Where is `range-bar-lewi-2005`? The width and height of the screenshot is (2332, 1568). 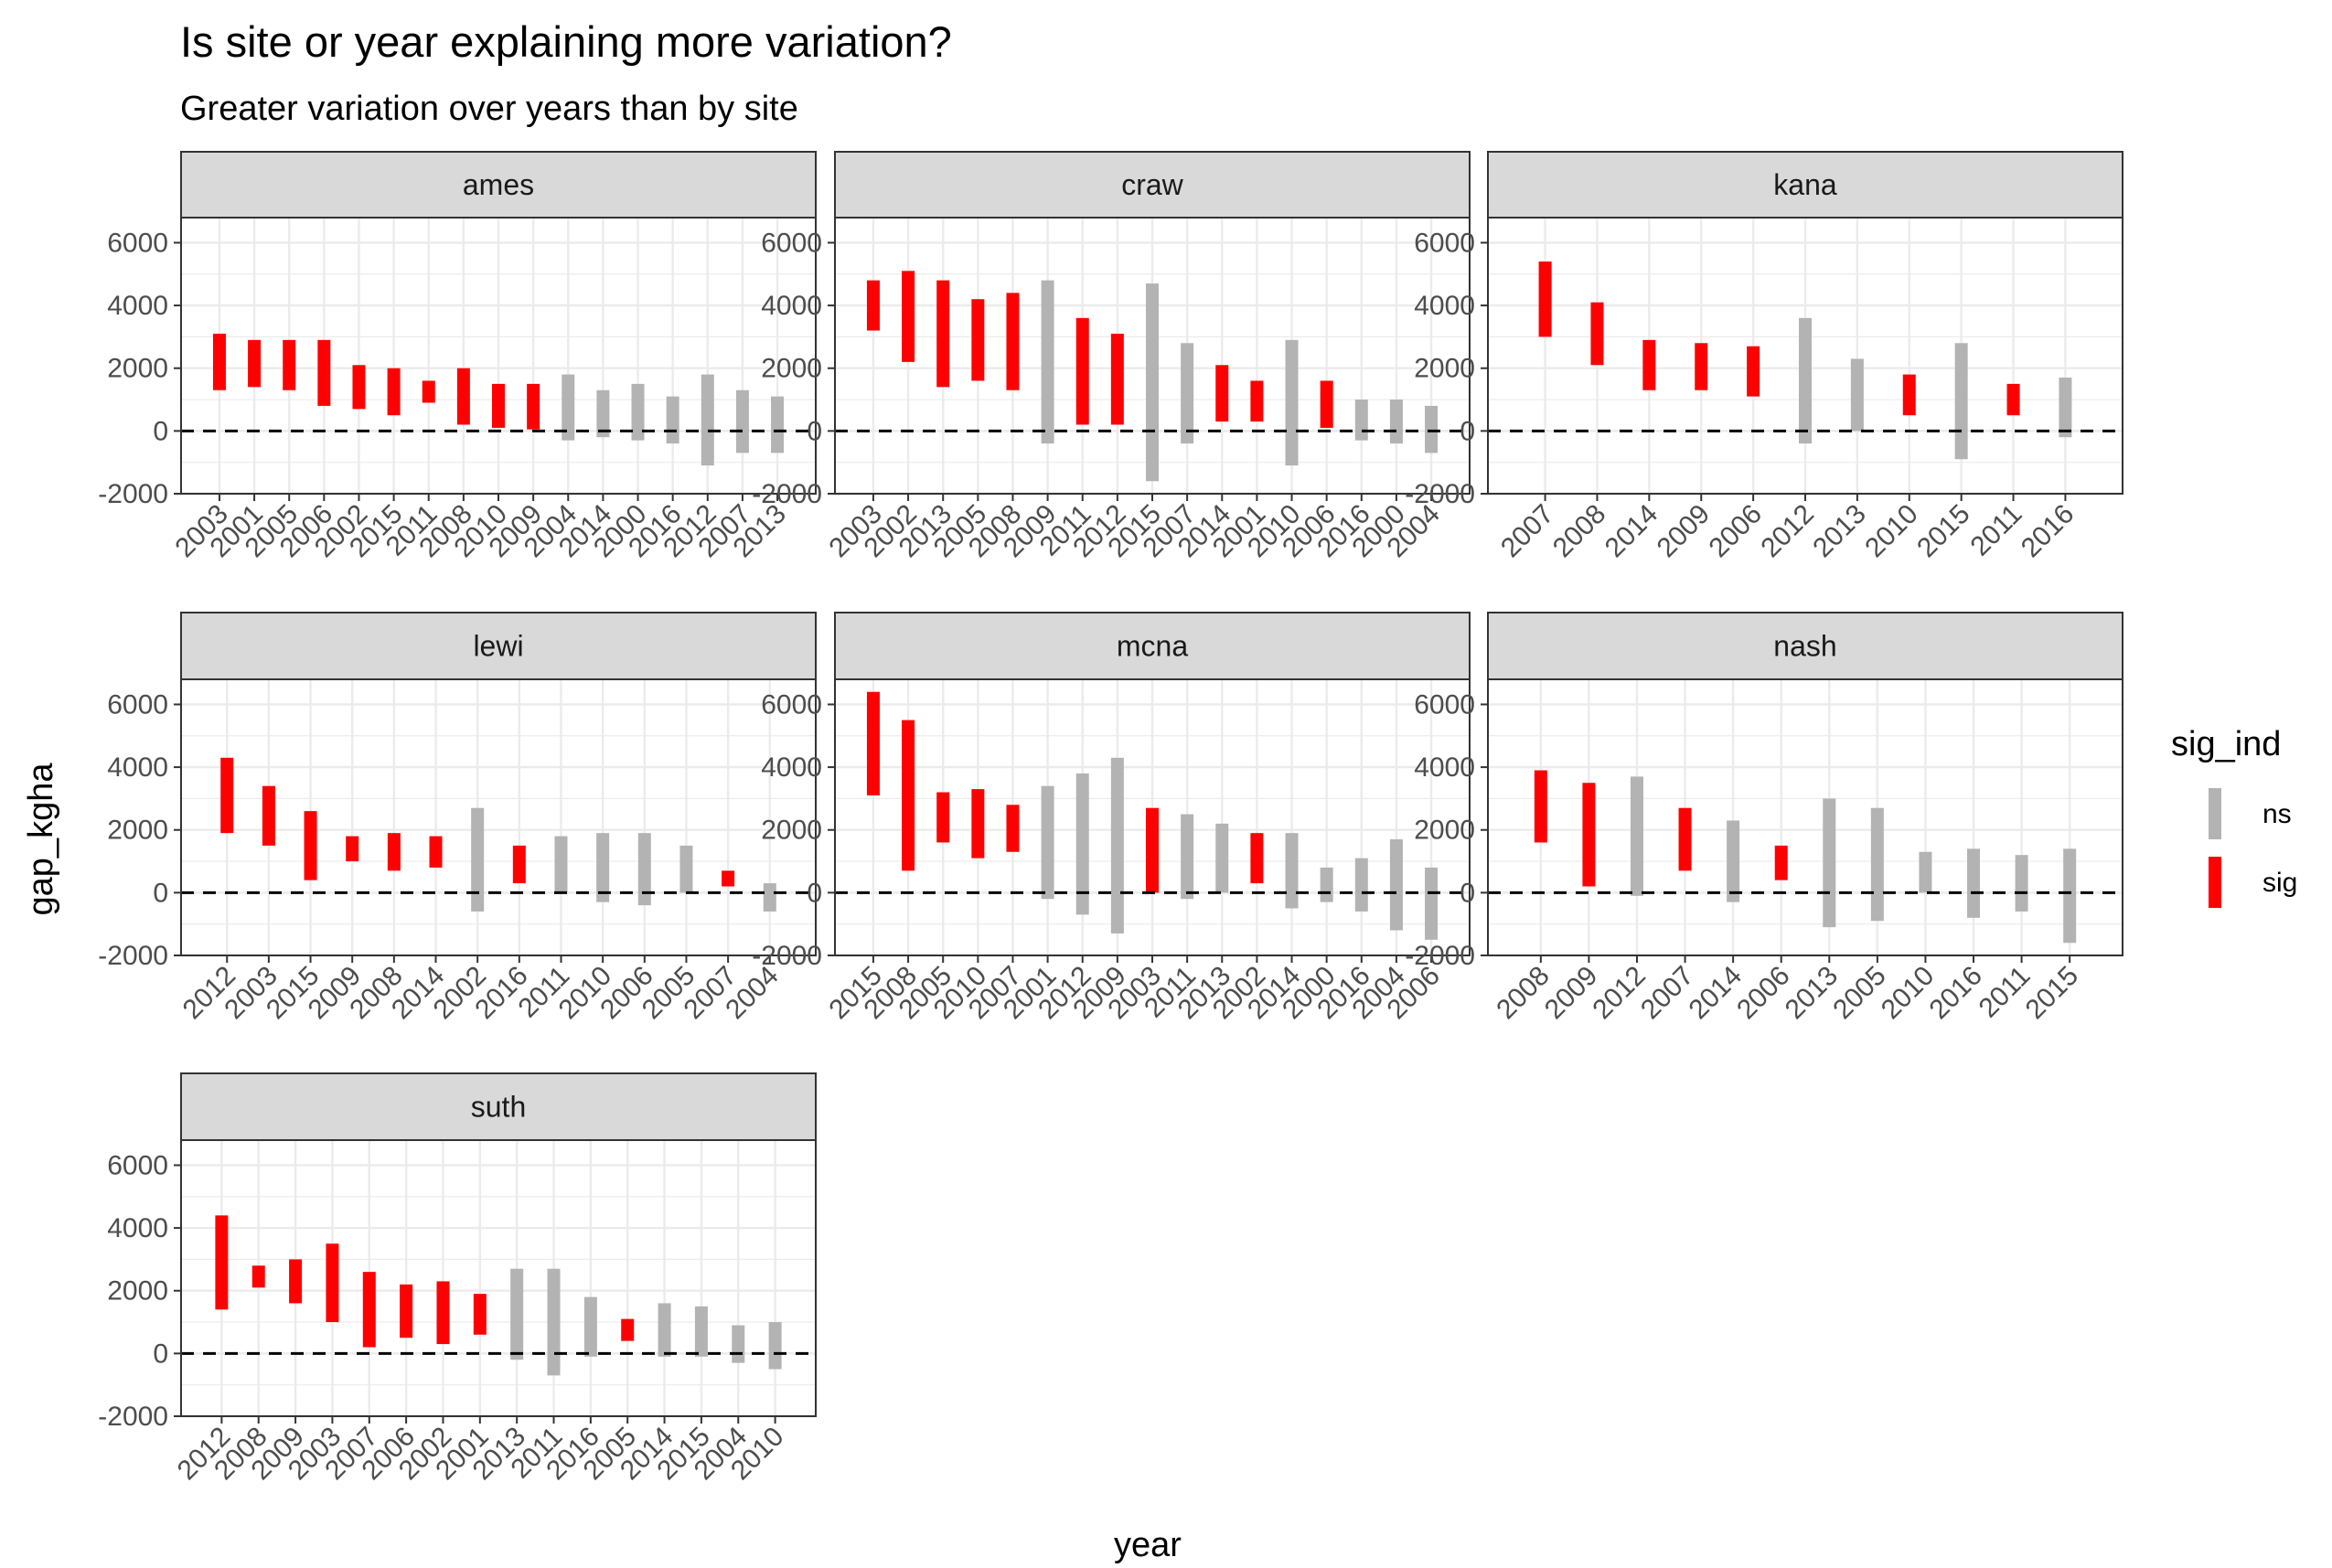 range-bar-lewi-2005 is located at coordinates (686, 869).